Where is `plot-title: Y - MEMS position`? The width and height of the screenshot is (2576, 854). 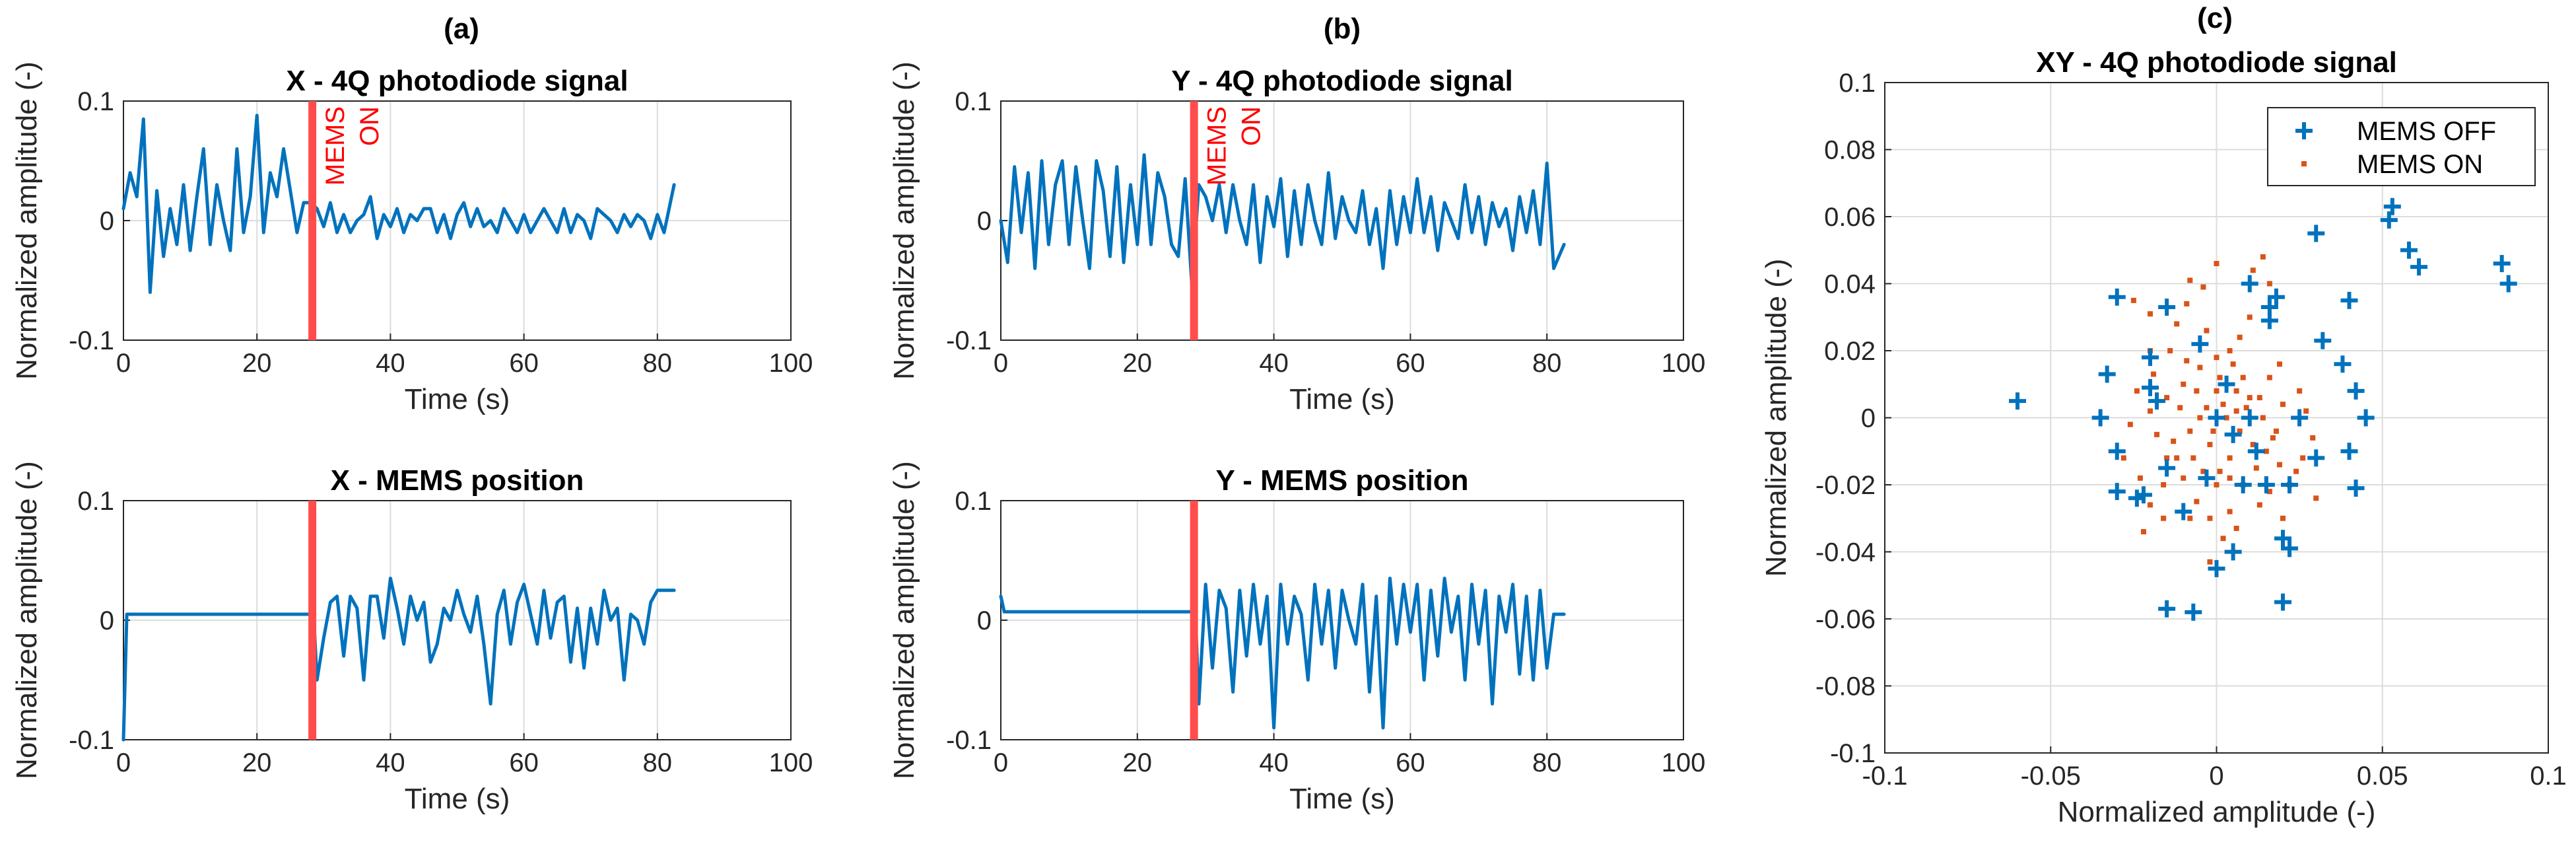 plot-title: Y - MEMS position is located at coordinates (1343, 481).